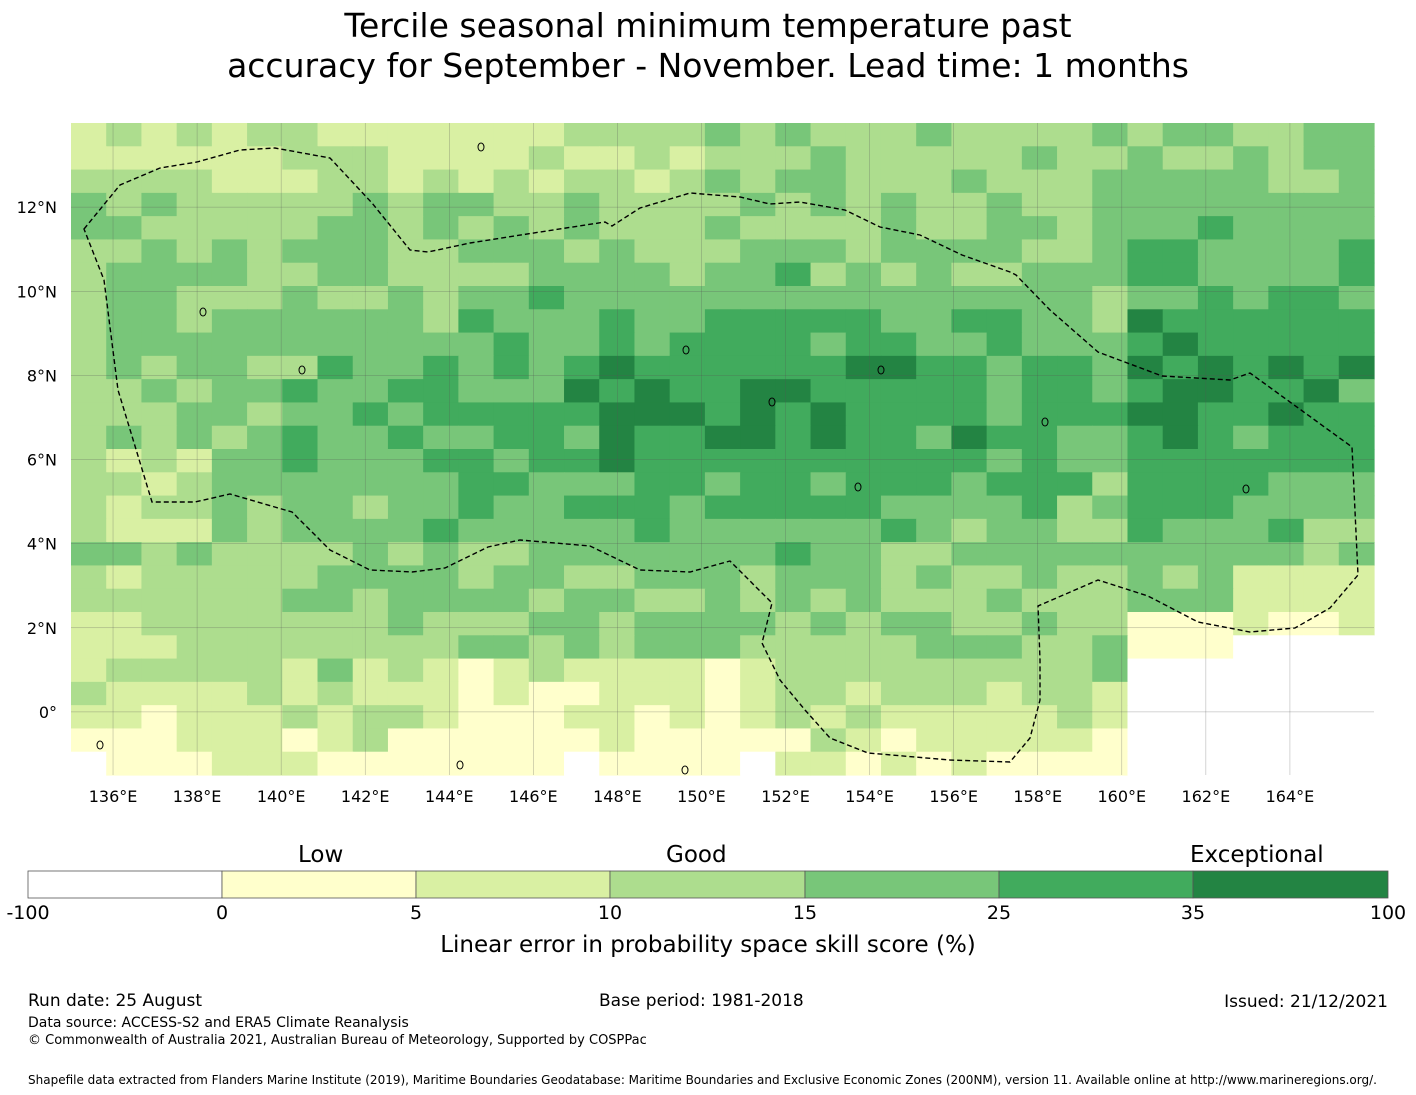 The image size is (1416, 1095). I want to click on island-outline, so click(302, 370).